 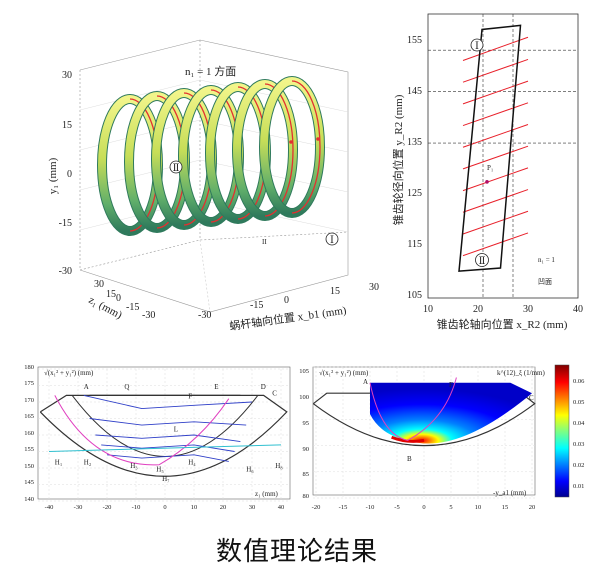 I want to click on sx-tick-4: 0, so click(x=164, y=507).